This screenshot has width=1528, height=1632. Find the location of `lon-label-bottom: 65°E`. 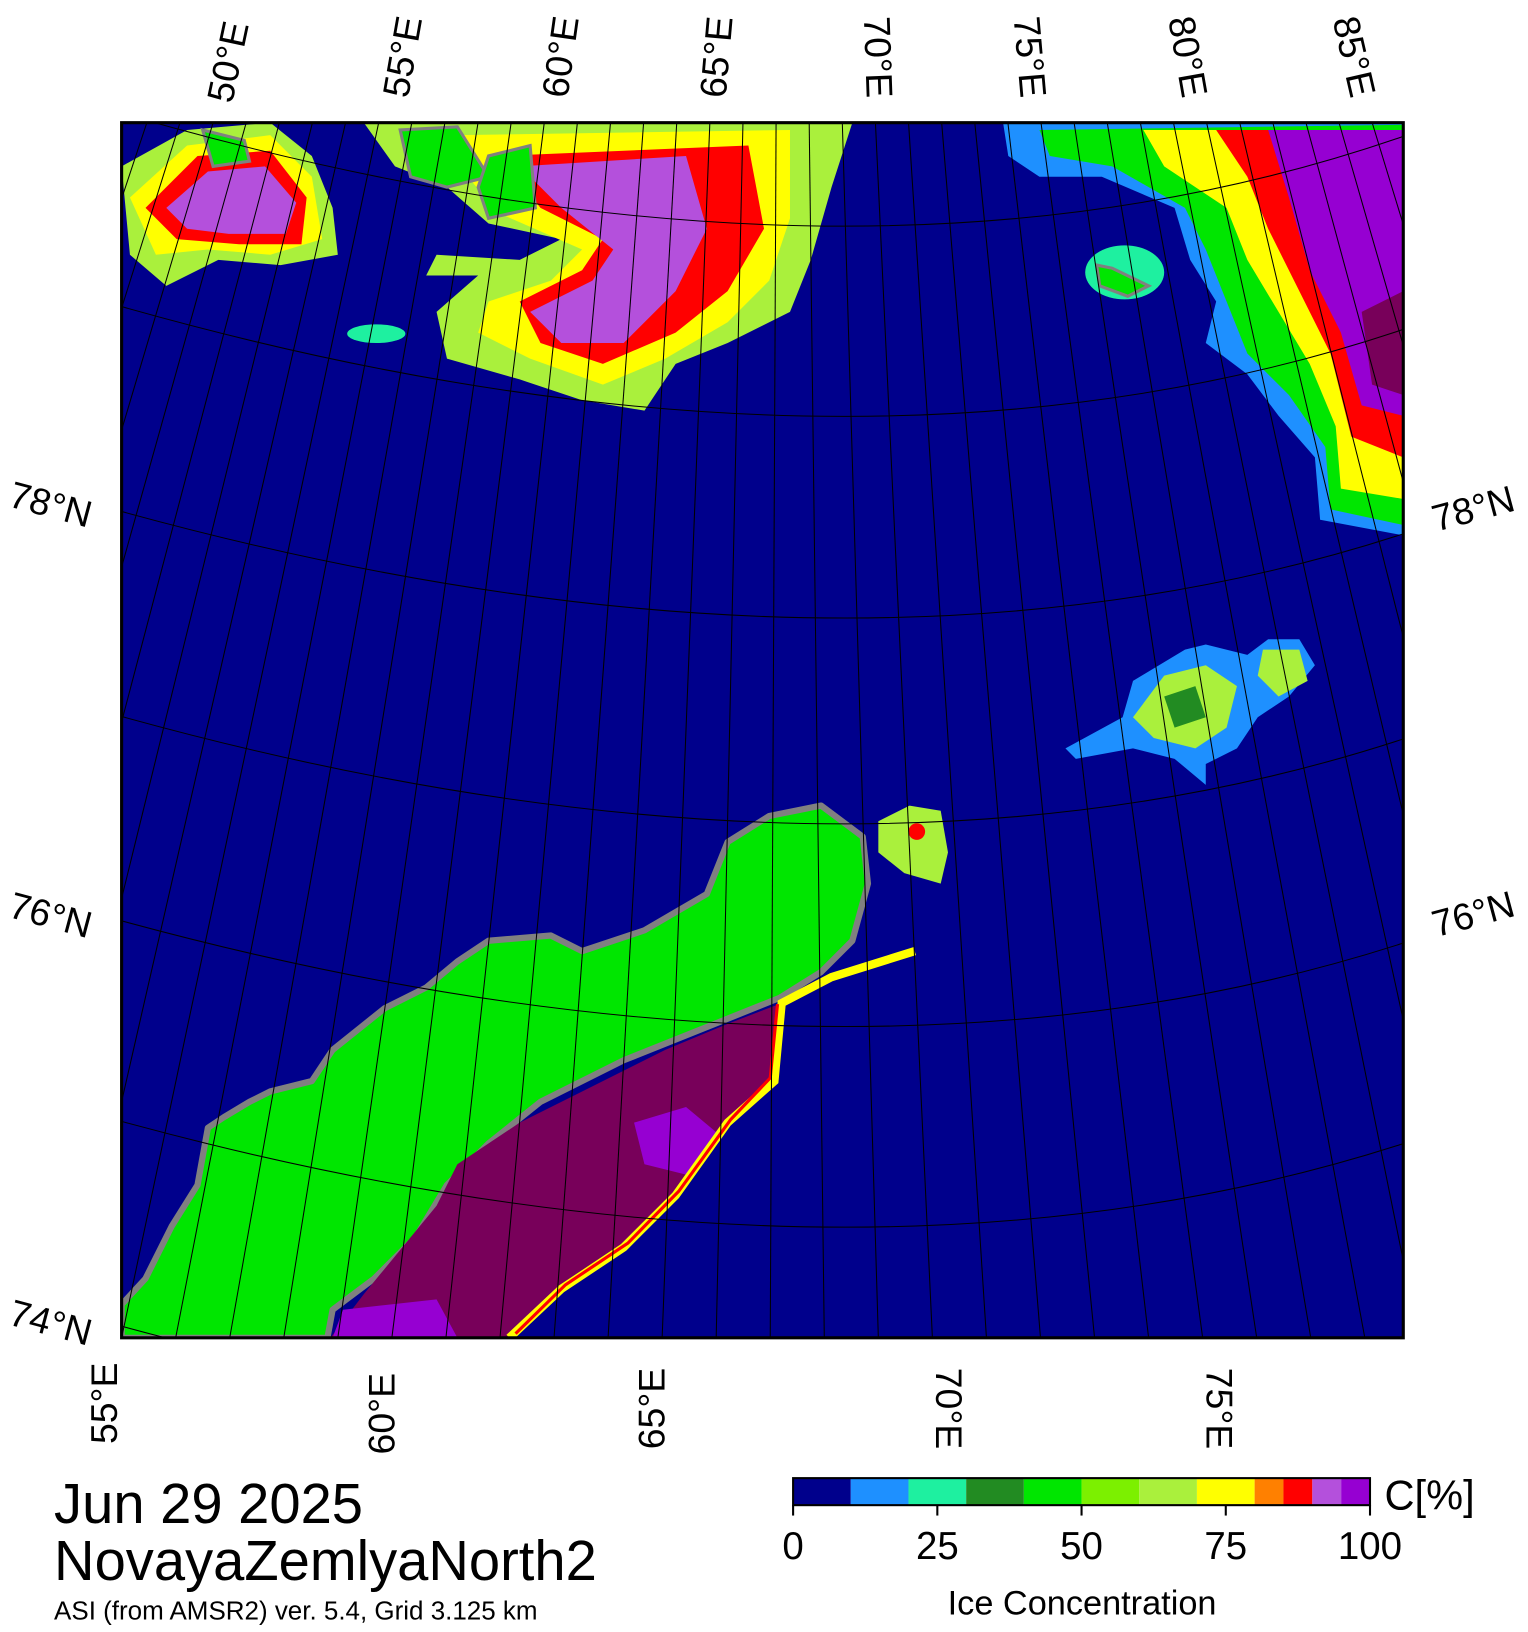

lon-label-bottom: 65°E is located at coordinates (652, 1409).